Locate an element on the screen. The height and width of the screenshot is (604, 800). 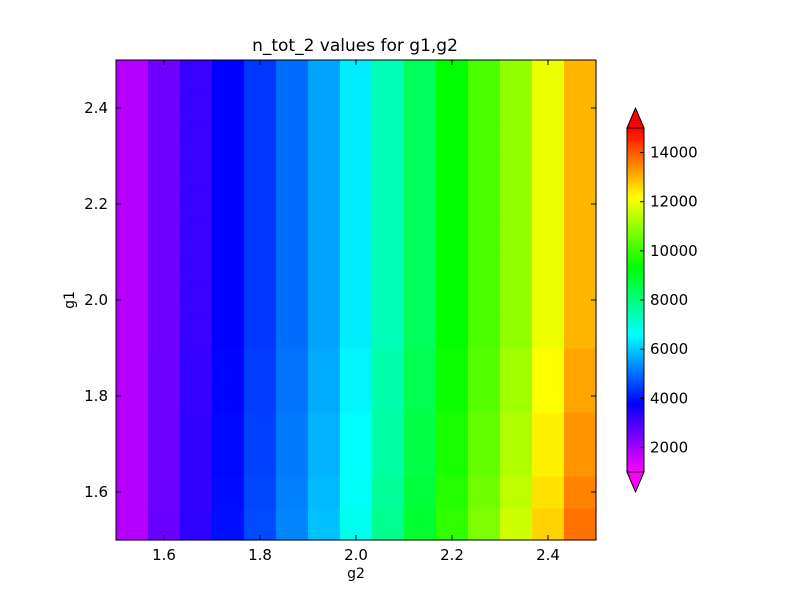
x-tick-label: 2.4 is located at coordinates (548, 555).